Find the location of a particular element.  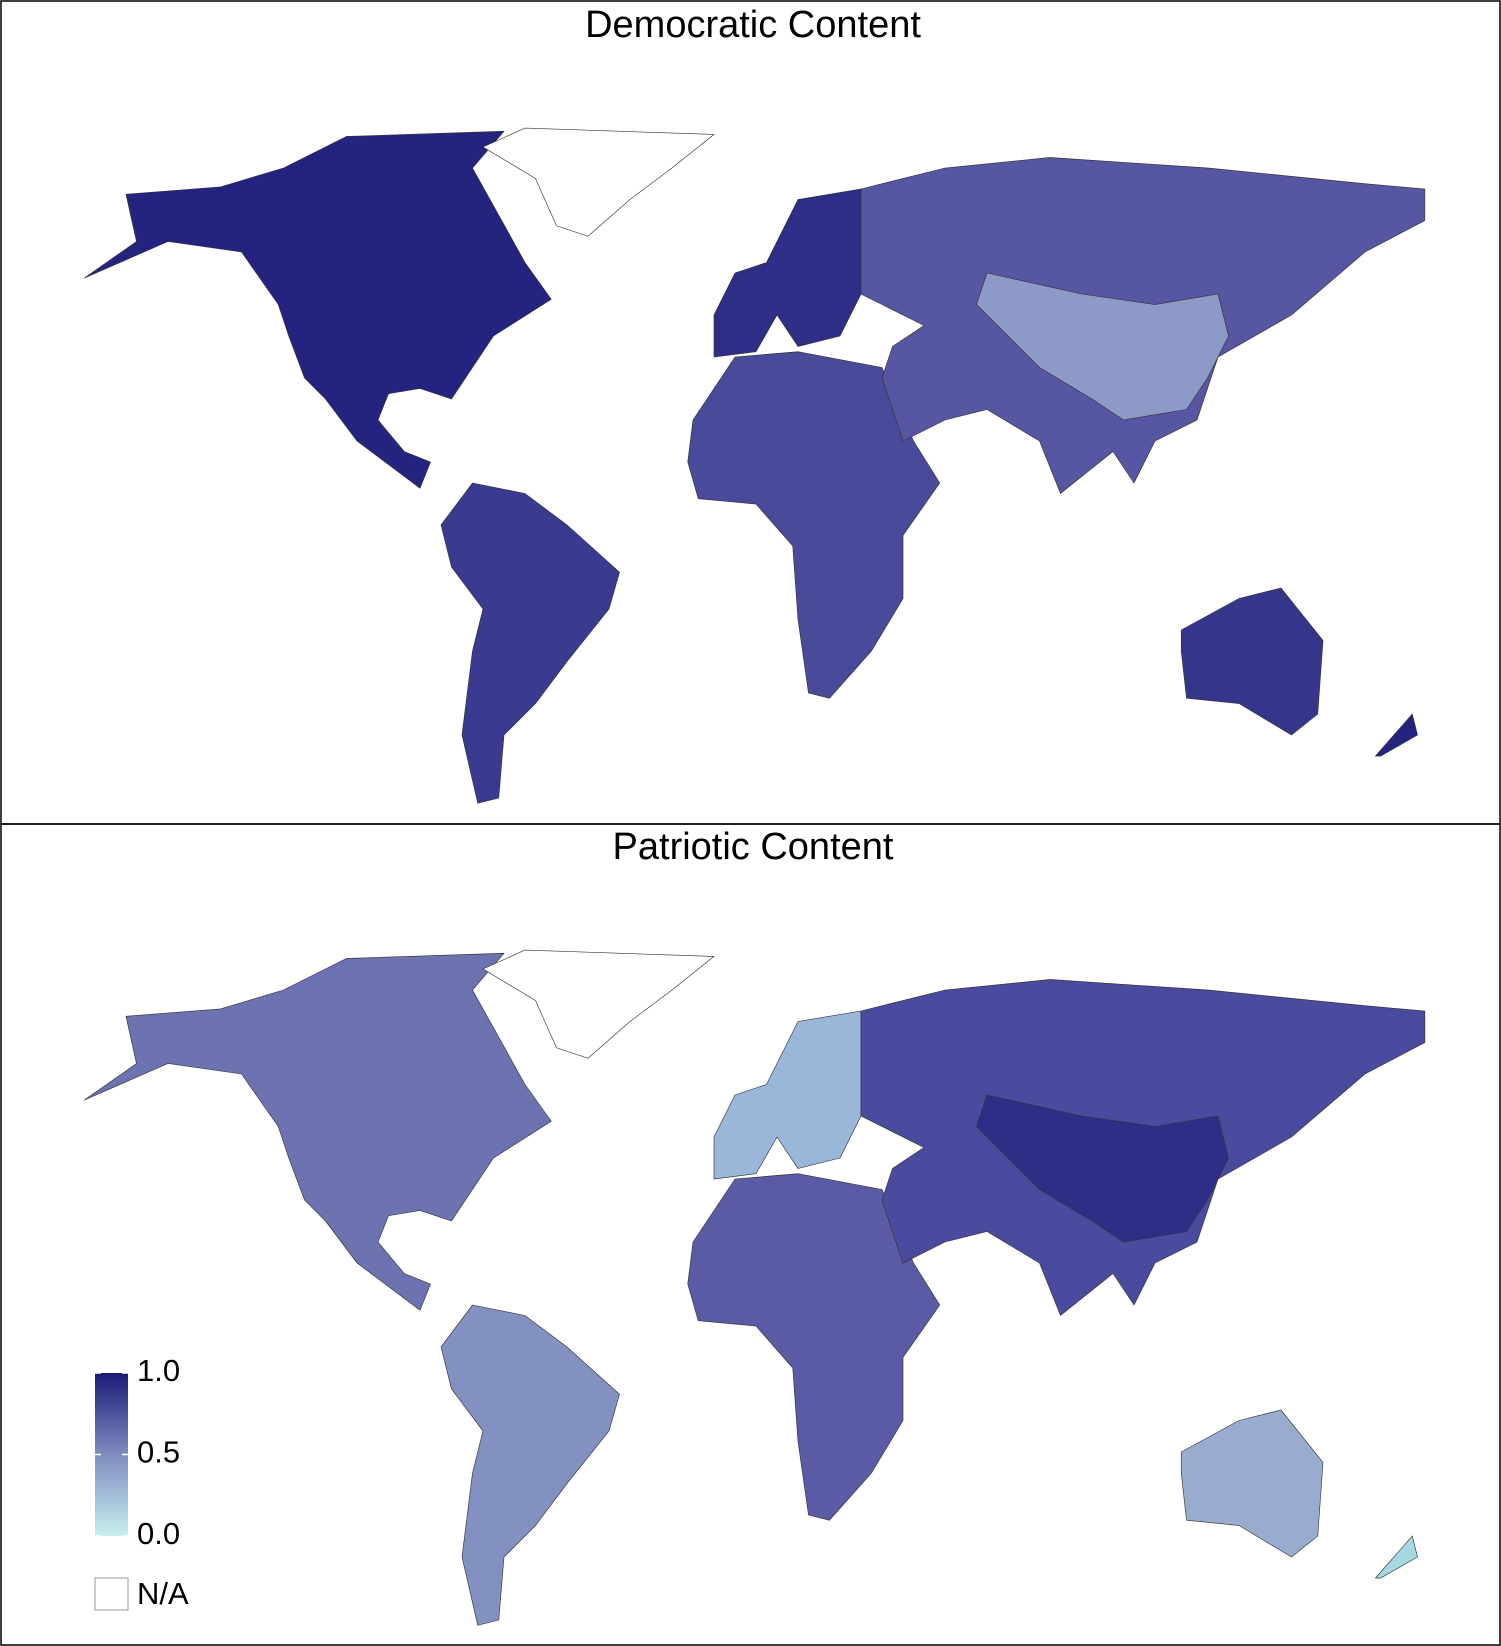

legend: N/A 0.0 0.5 1.0 is located at coordinates (141, 1482).